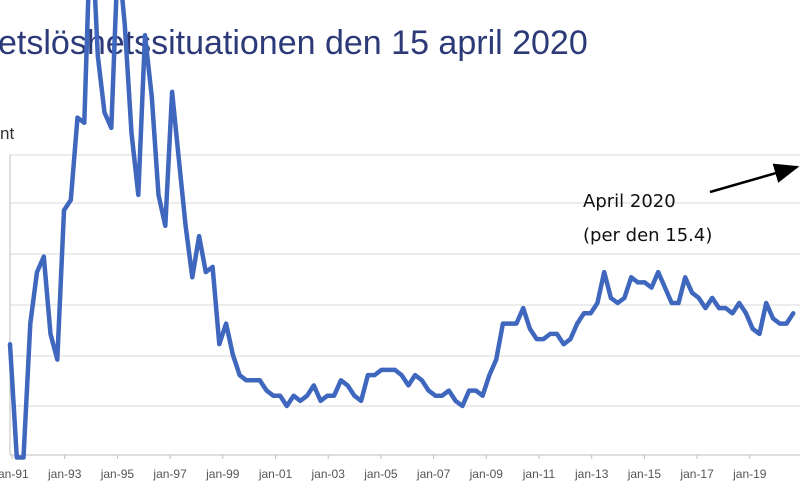 Image resolution: width=800 pixels, height=500 pixels. What do you see at coordinates (380, 474) in the screenshot?
I see `x-tick-label: jan-05` at bounding box center [380, 474].